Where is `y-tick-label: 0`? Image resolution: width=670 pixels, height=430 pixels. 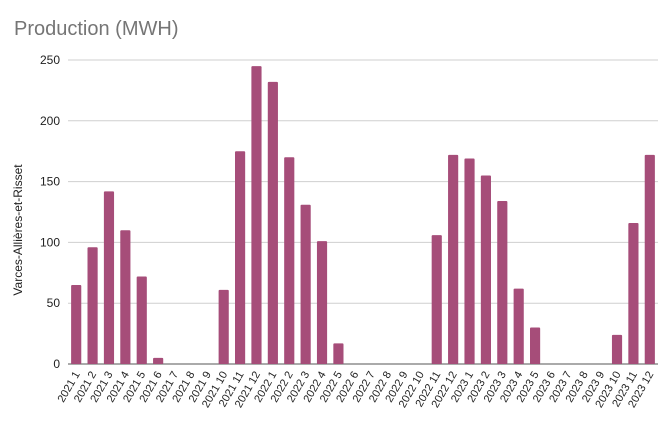 y-tick-label: 0 is located at coordinates (56, 364).